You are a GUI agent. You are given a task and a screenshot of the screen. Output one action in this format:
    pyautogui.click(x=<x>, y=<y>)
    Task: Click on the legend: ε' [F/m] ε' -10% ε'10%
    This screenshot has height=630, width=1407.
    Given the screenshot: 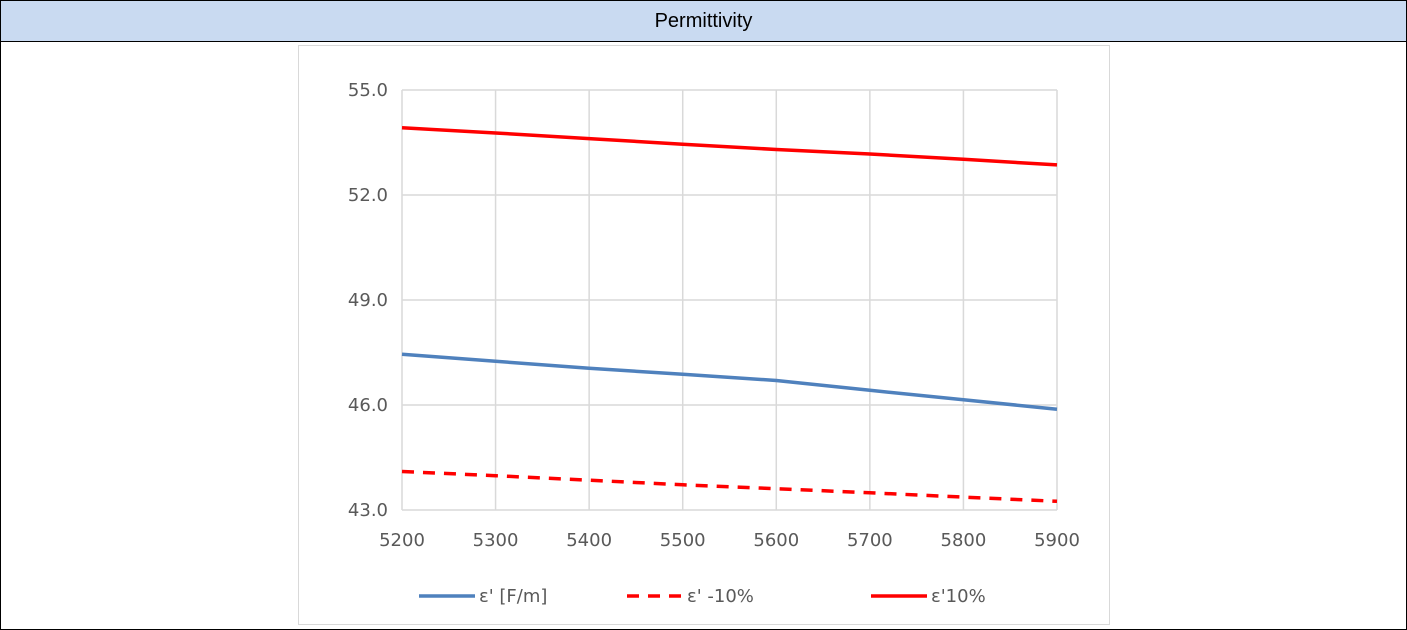 What is the action you would take?
    pyautogui.click(x=702, y=596)
    